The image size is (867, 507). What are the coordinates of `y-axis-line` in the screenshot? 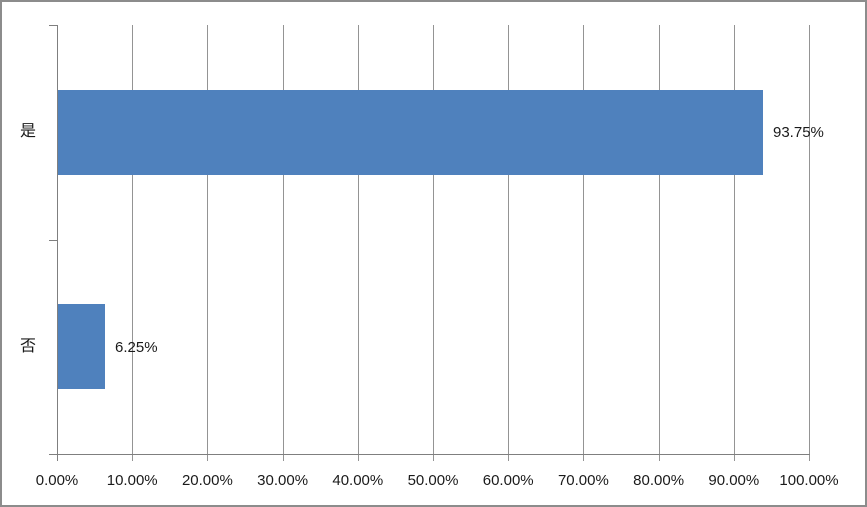 It's located at (57, 243).